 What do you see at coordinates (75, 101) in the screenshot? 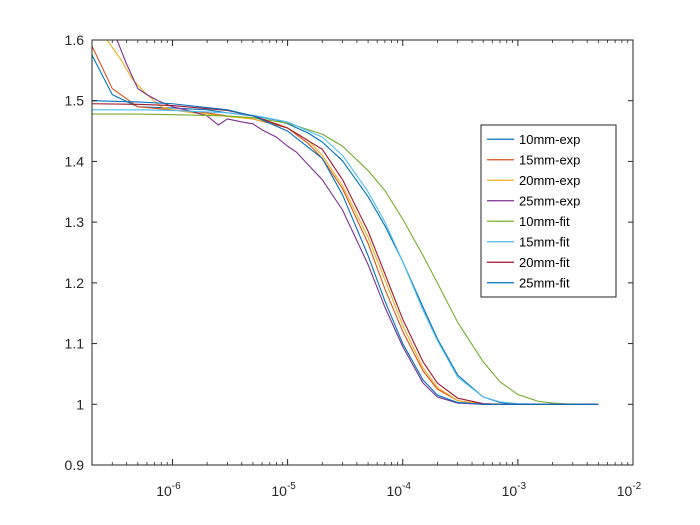
I see `y-tick-label: 1.5` at bounding box center [75, 101].